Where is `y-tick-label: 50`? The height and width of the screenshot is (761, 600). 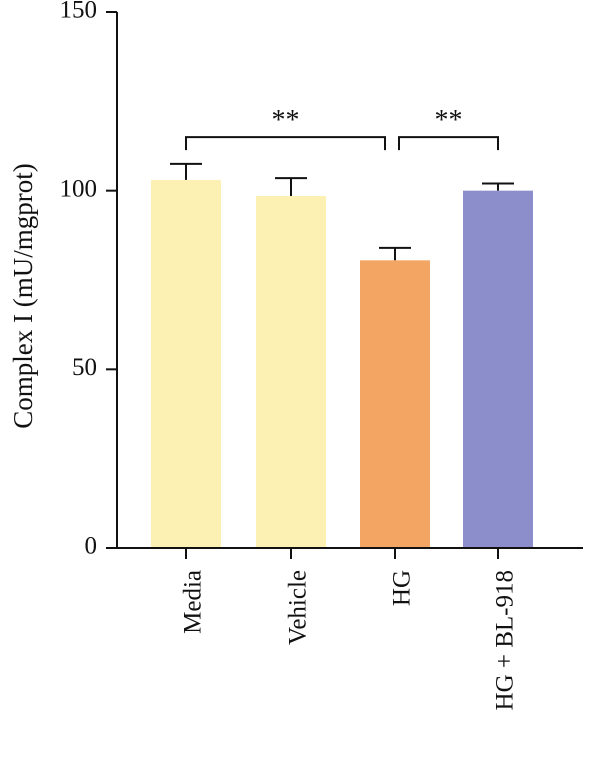
y-tick-label: 50 is located at coordinates (84, 367).